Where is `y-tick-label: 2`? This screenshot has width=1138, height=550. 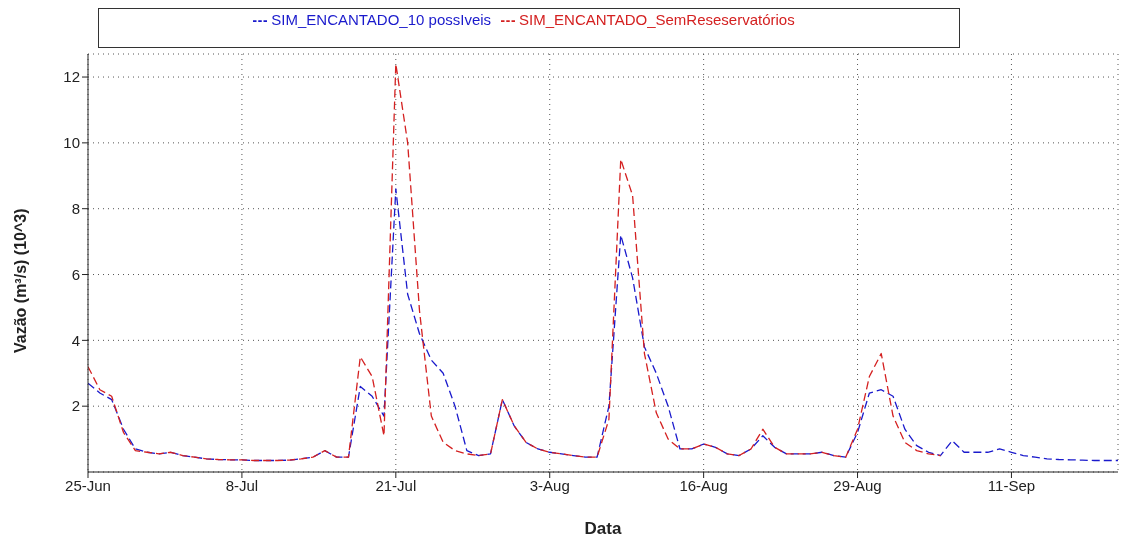 y-tick-label: 2 is located at coordinates (75, 406).